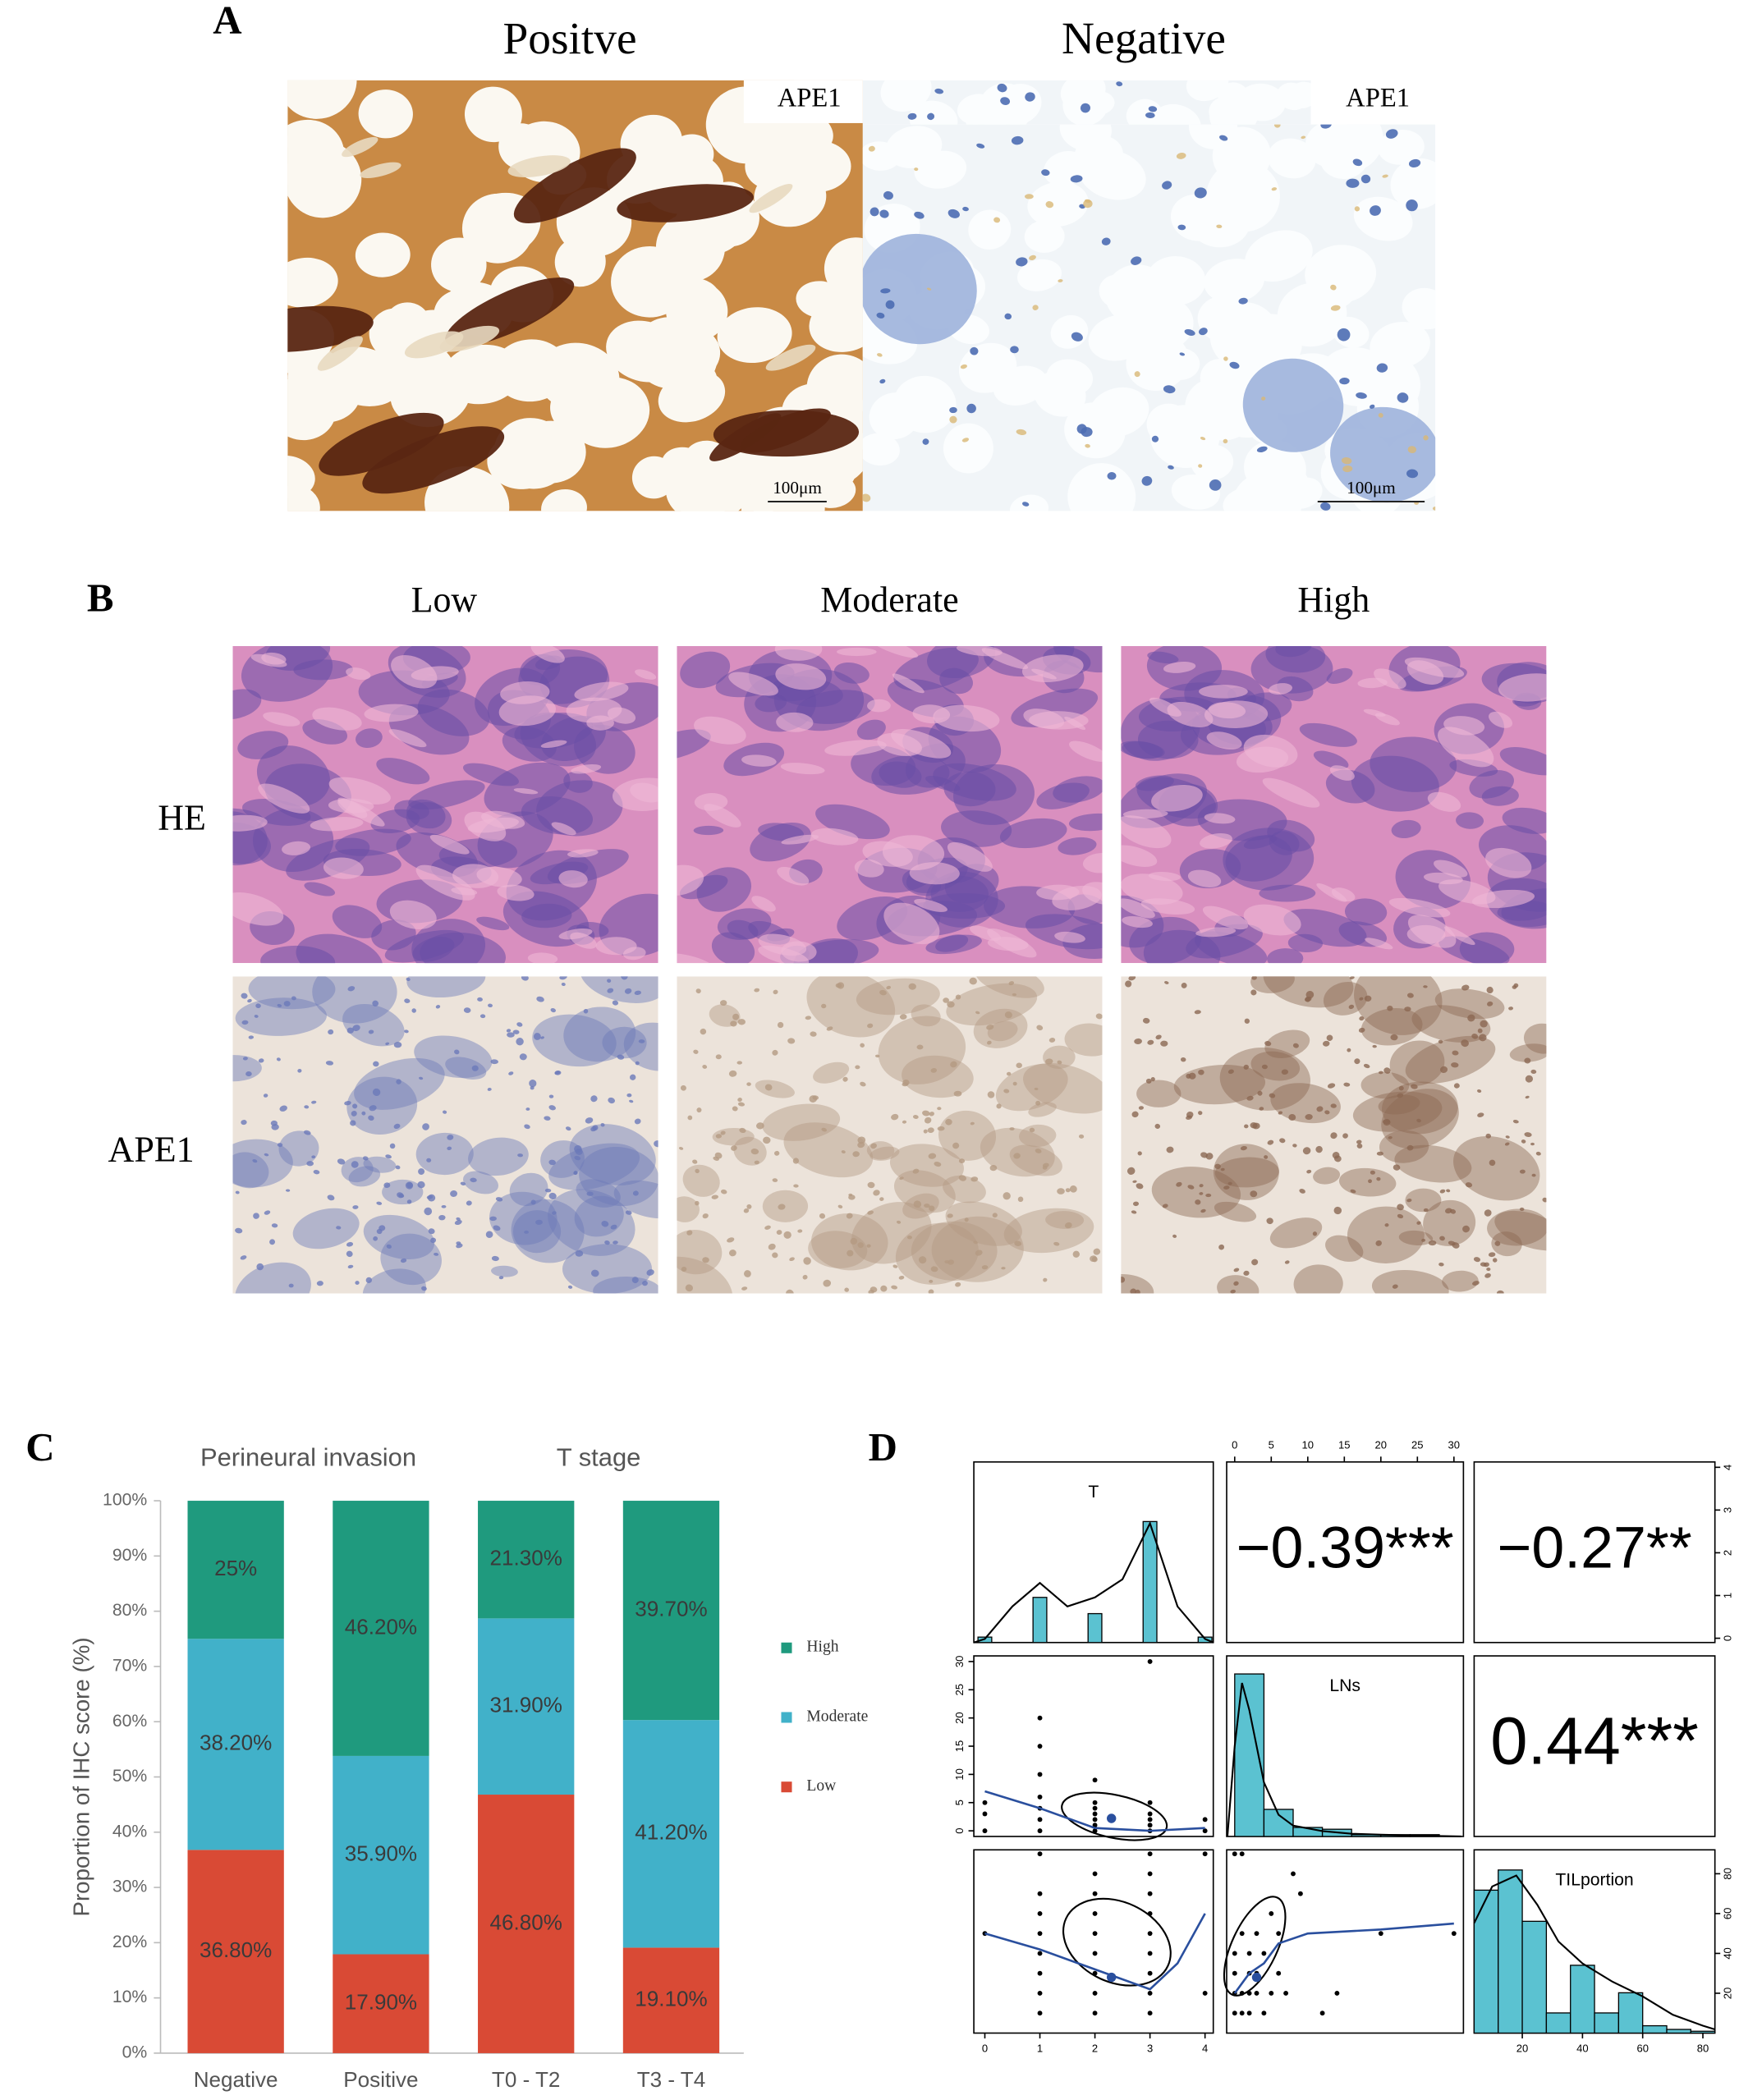 Image resolution: width=1739 pixels, height=2100 pixels. What do you see at coordinates (380, 2079) in the screenshot?
I see `x-tick-label: Positive` at bounding box center [380, 2079].